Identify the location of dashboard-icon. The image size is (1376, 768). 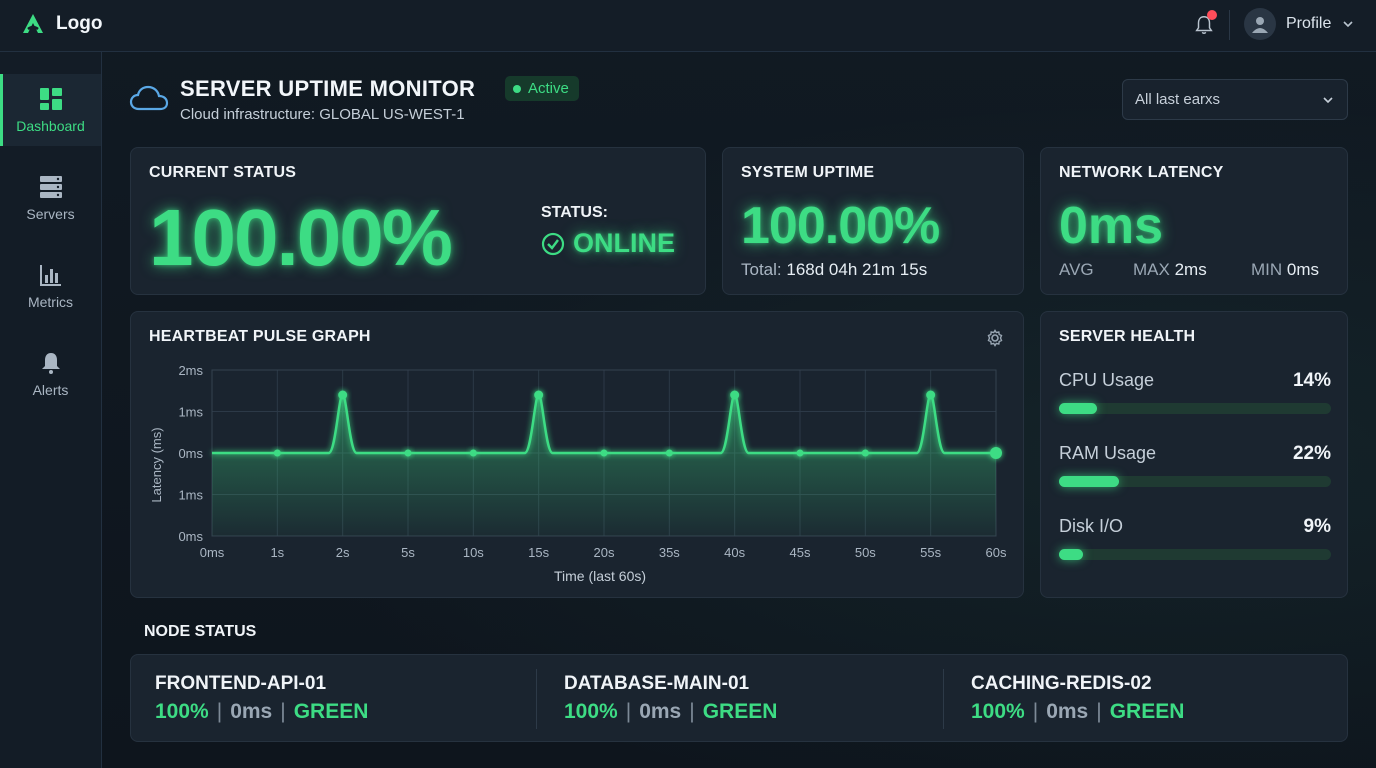
(50, 98).